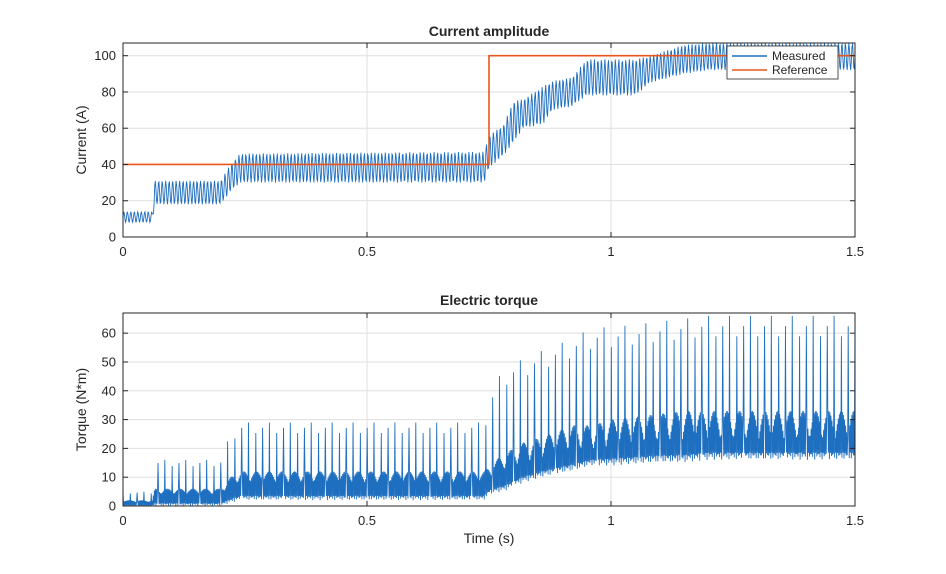  What do you see at coordinates (109, 477) in the screenshot?
I see `y-tick-label: 10` at bounding box center [109, 477].